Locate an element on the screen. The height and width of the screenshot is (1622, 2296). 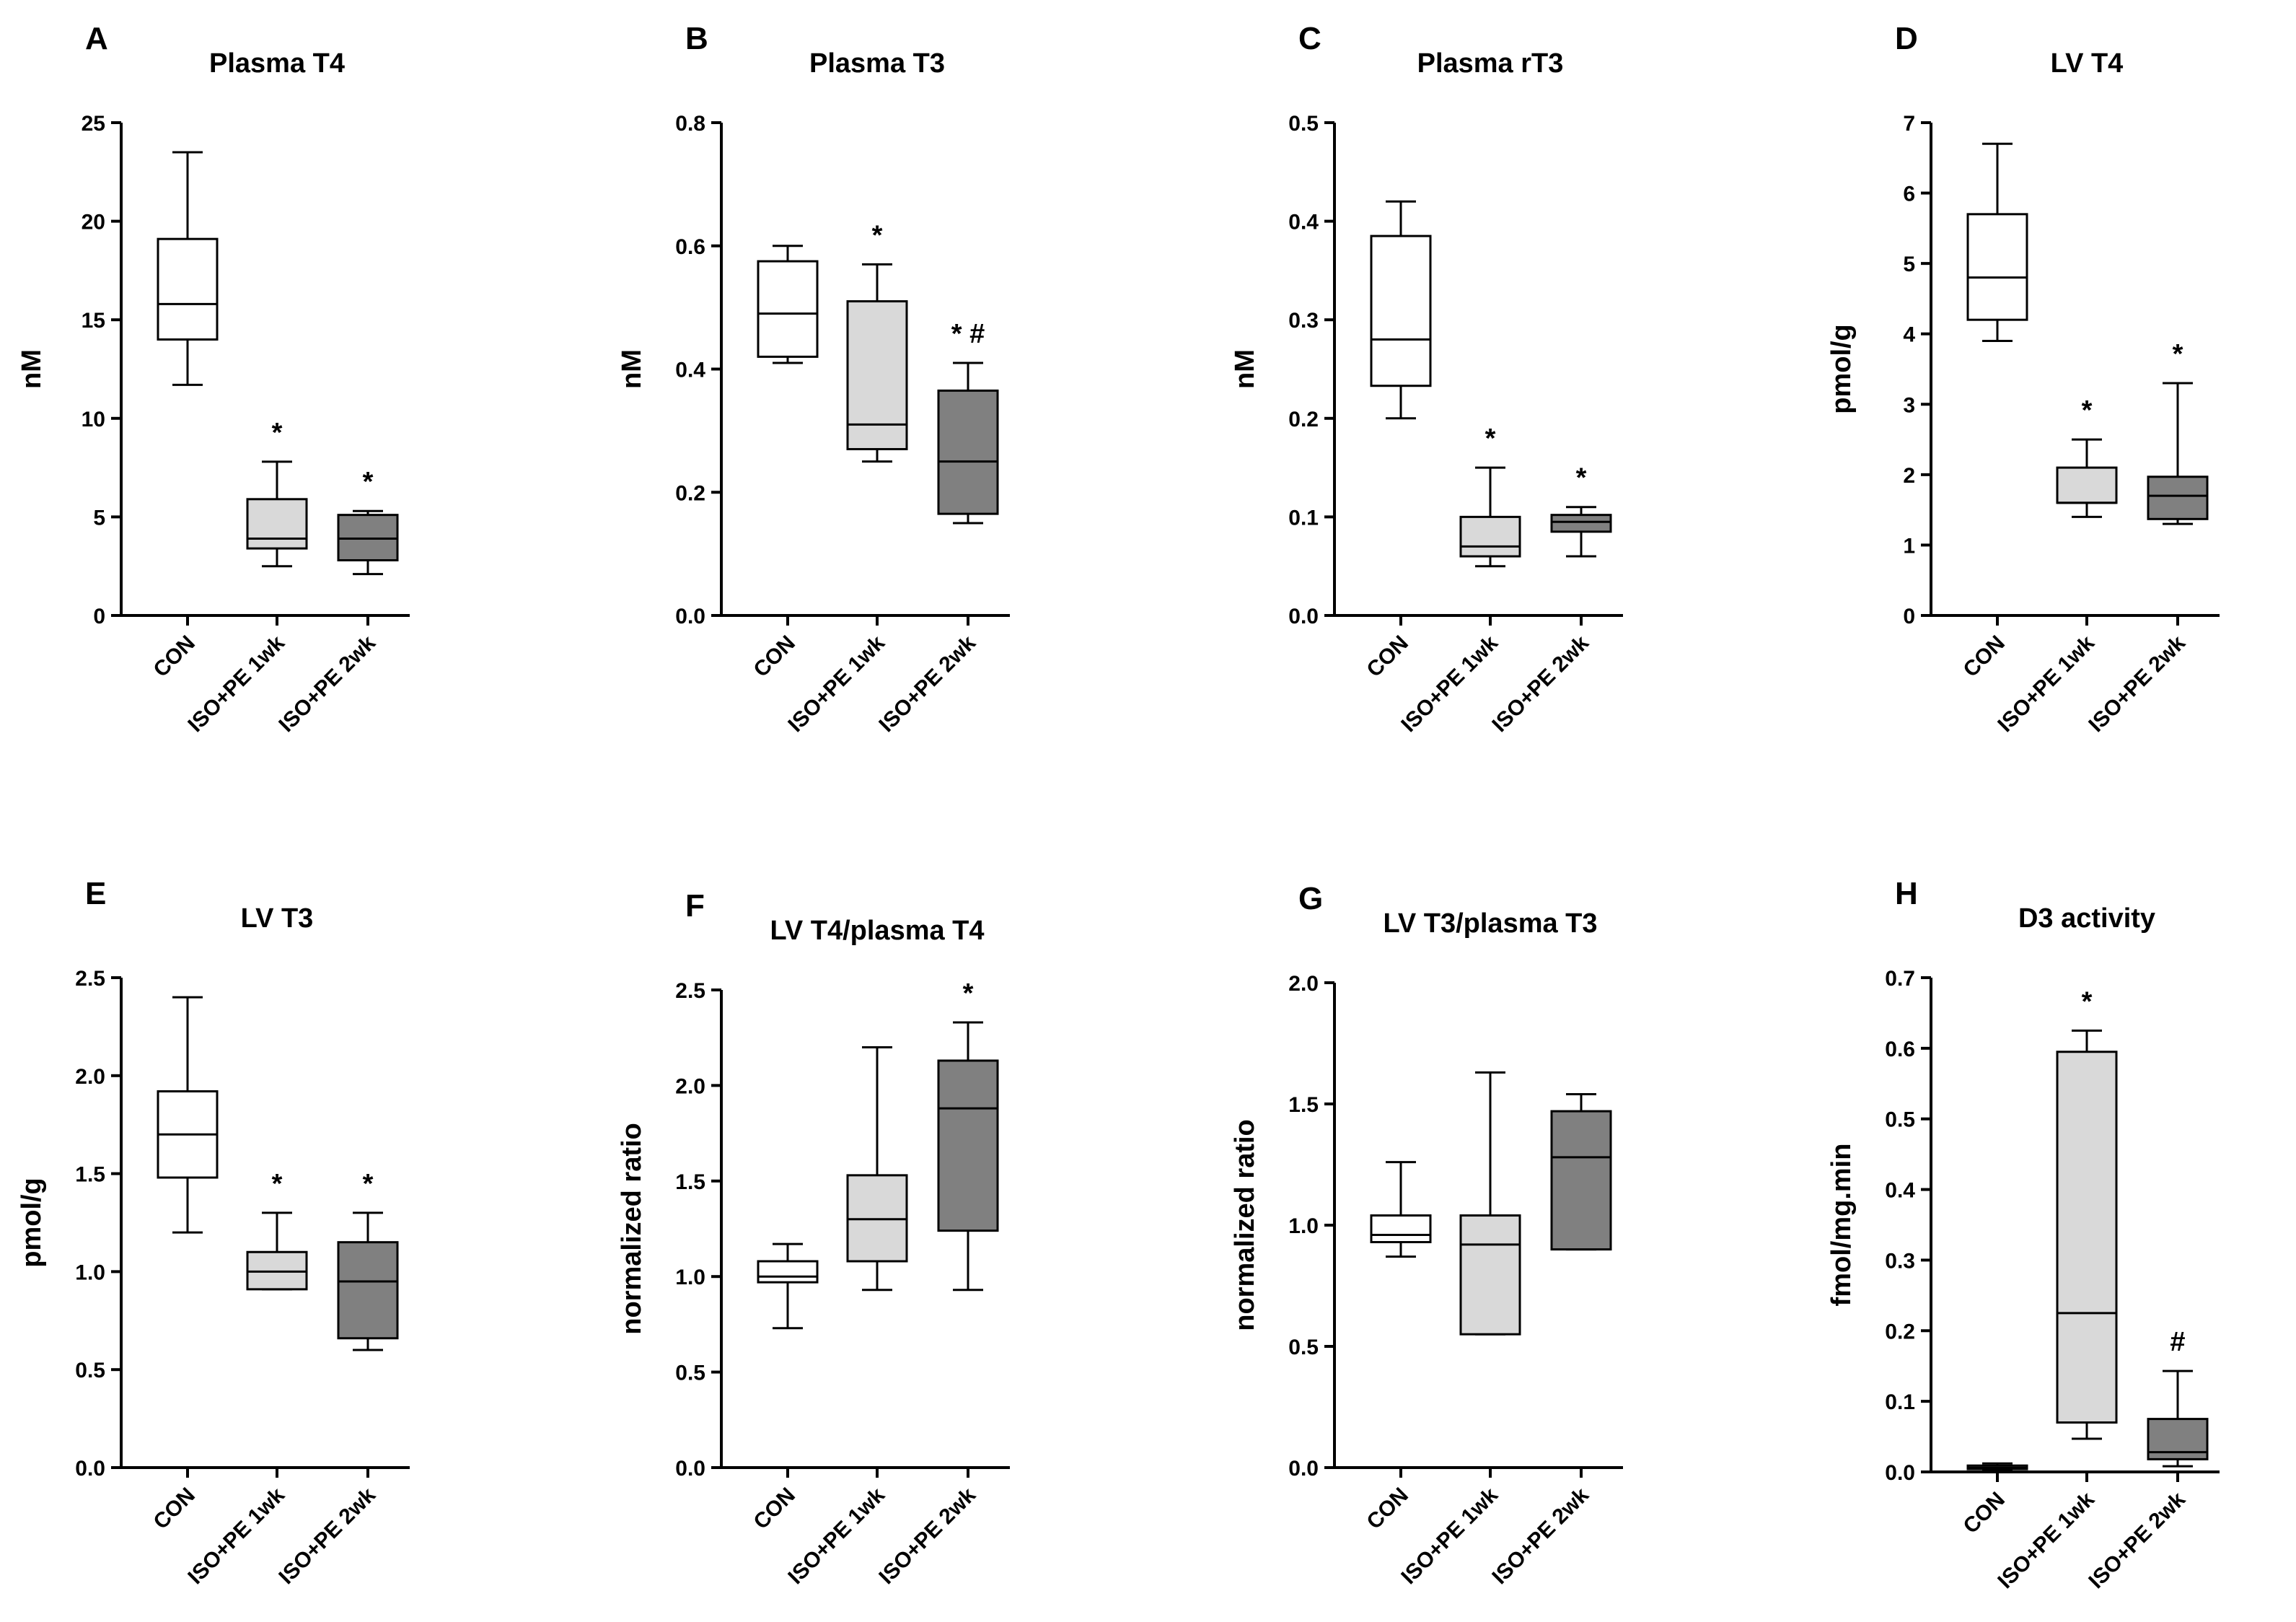
panel-letter: F is located at coordinates (695, 906).